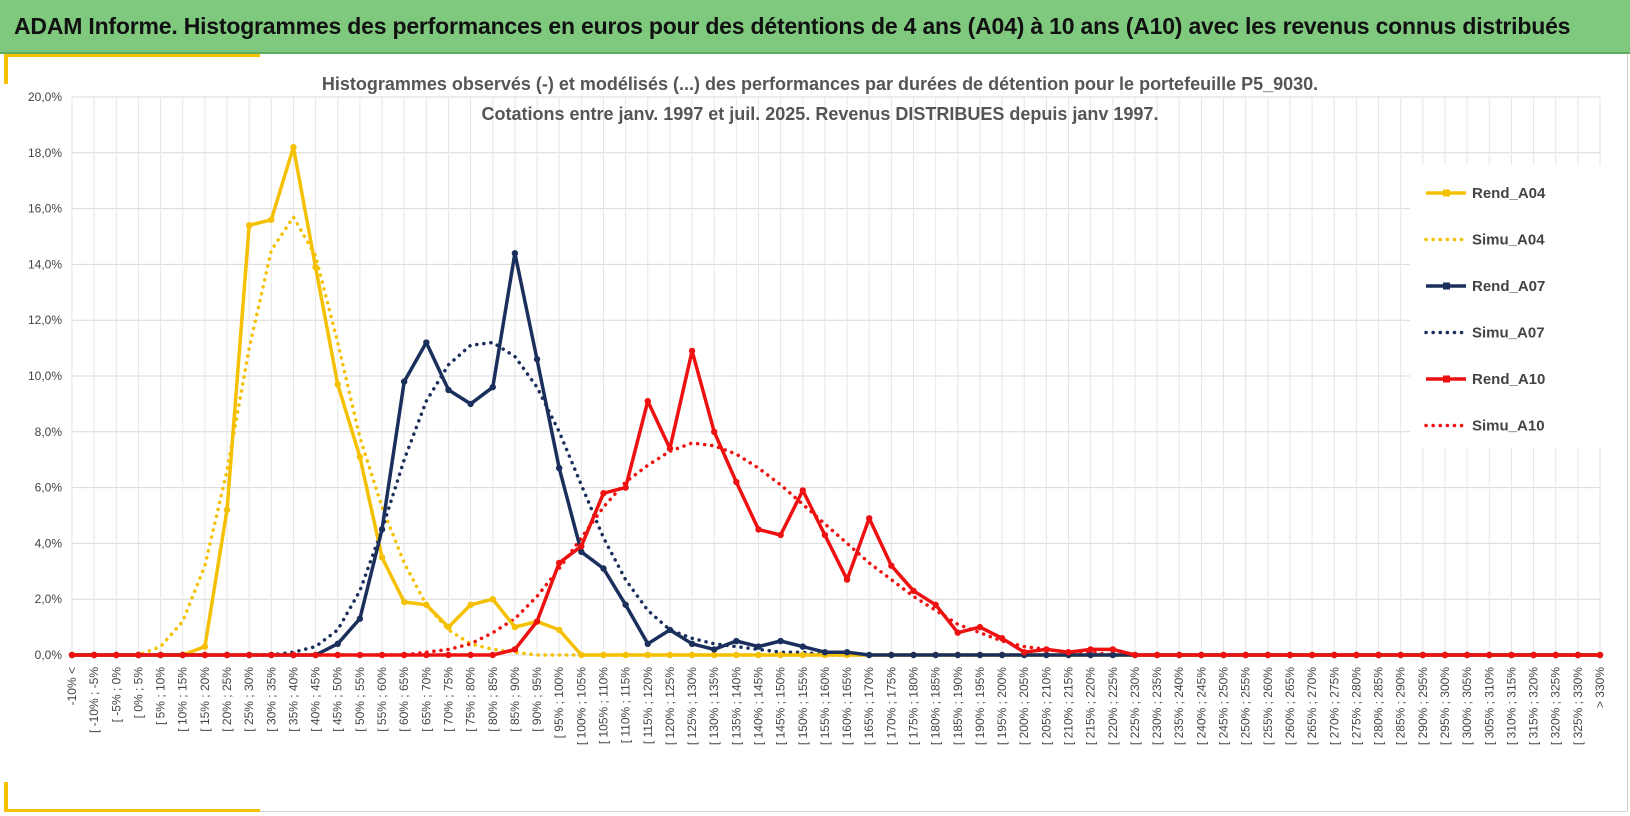 The height and width of the screenshot is (816, 1630). Describe the element at coordinates (338, 699) in the screenshot. I see `x-tick-label: [ 45% ; 50%` at that location.